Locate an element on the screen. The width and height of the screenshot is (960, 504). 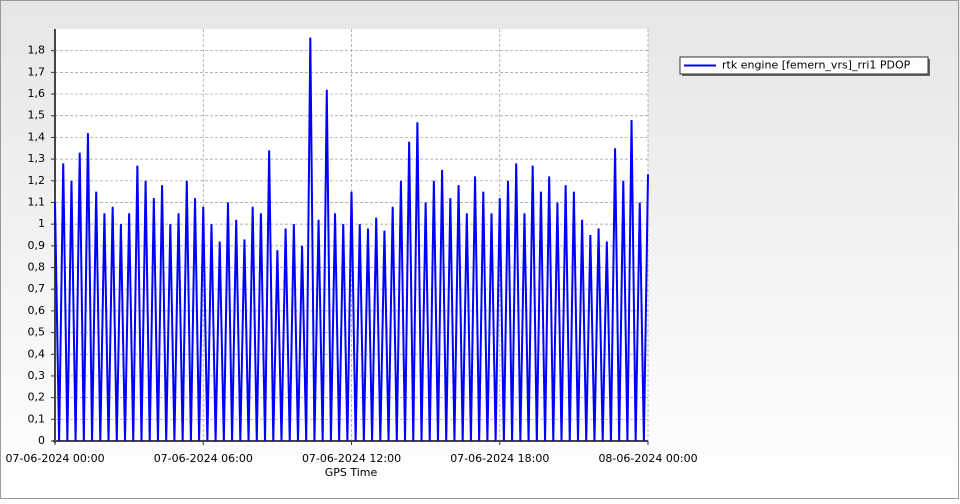
y-tick-label: 1,3 is located at coordinates (37, 158).